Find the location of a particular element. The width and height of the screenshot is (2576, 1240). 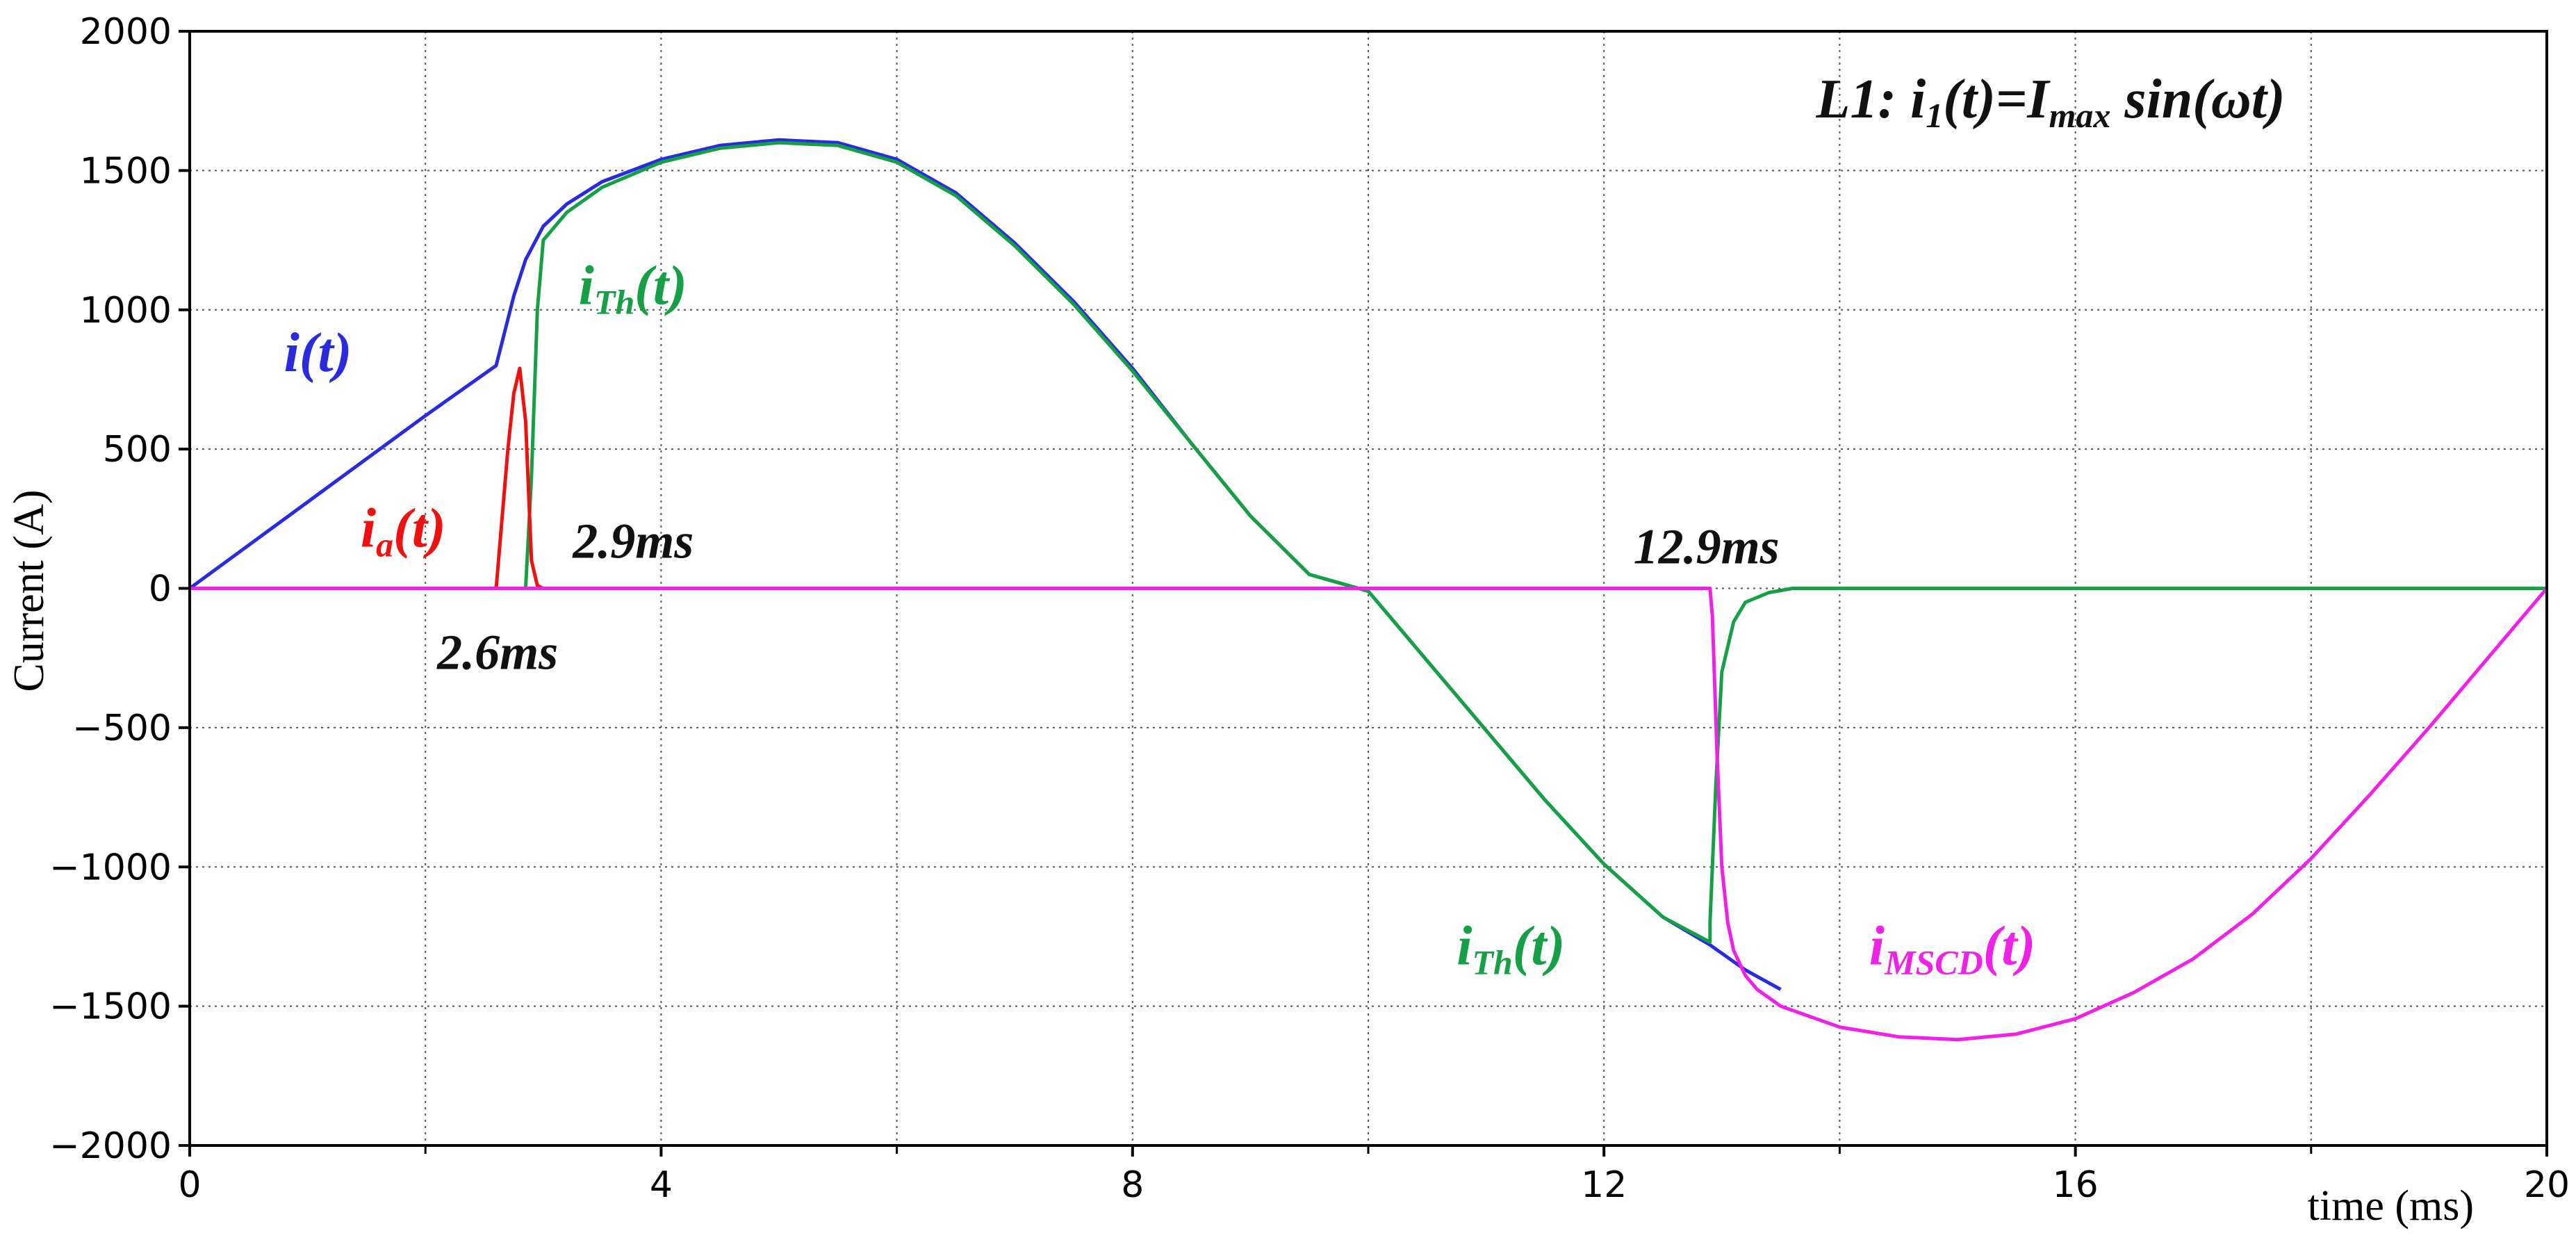

annotation-label-ith-top: iTh(t) is located at coordinates (633, 289).